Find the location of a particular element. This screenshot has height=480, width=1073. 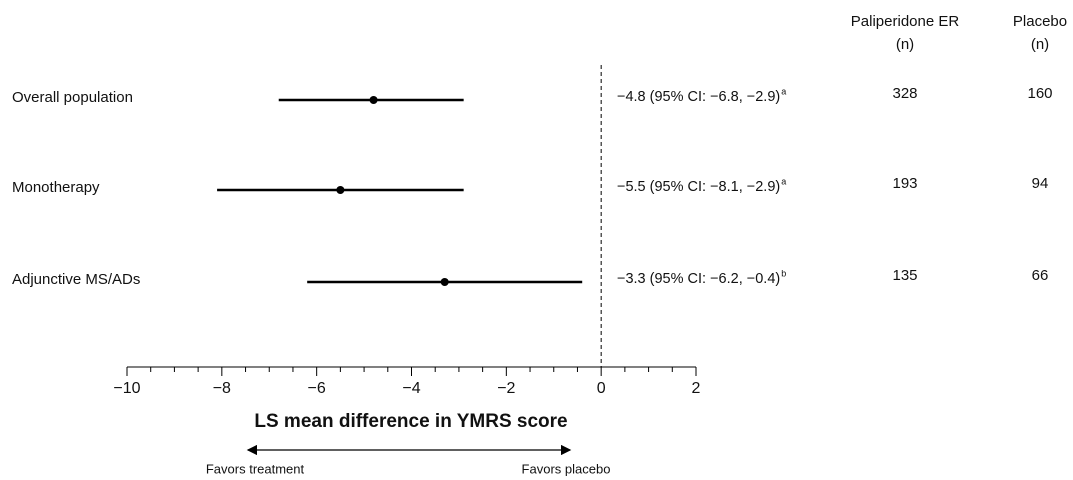

footnote-marker: b is located at coordinates (783, 273).